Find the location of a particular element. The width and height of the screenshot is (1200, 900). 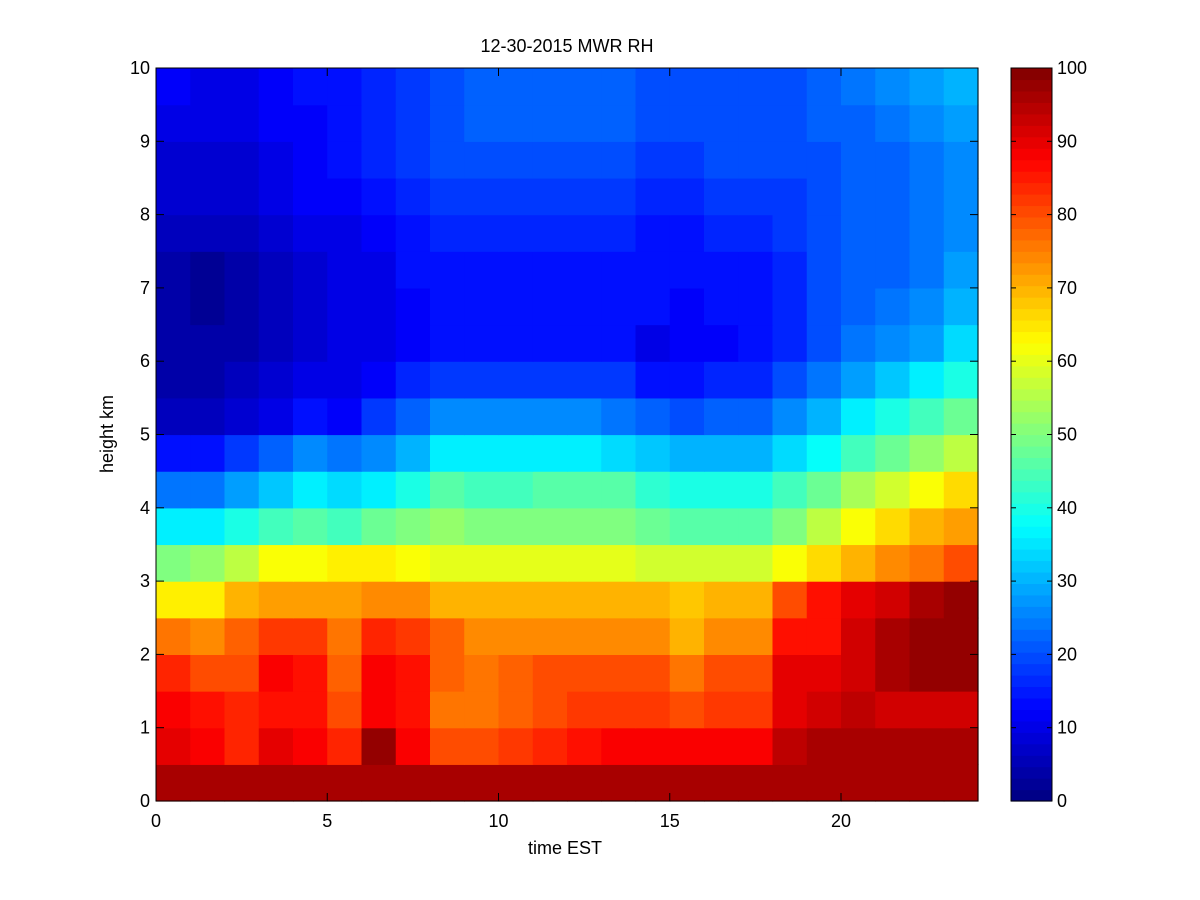

y-tick-label: 7 is located at coordinates (145, 288).